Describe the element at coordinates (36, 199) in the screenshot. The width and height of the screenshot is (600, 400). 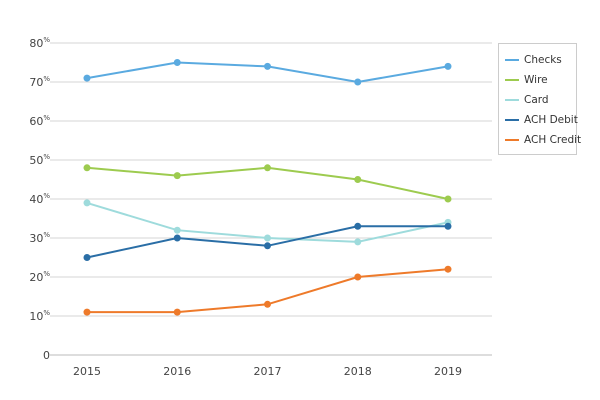
I see `y-tick-value: 40` at that location.